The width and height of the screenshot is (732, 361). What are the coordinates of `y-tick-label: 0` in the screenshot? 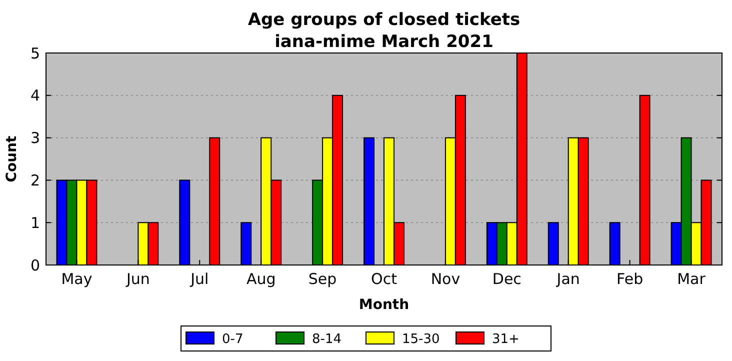 It's located at (35, 265).